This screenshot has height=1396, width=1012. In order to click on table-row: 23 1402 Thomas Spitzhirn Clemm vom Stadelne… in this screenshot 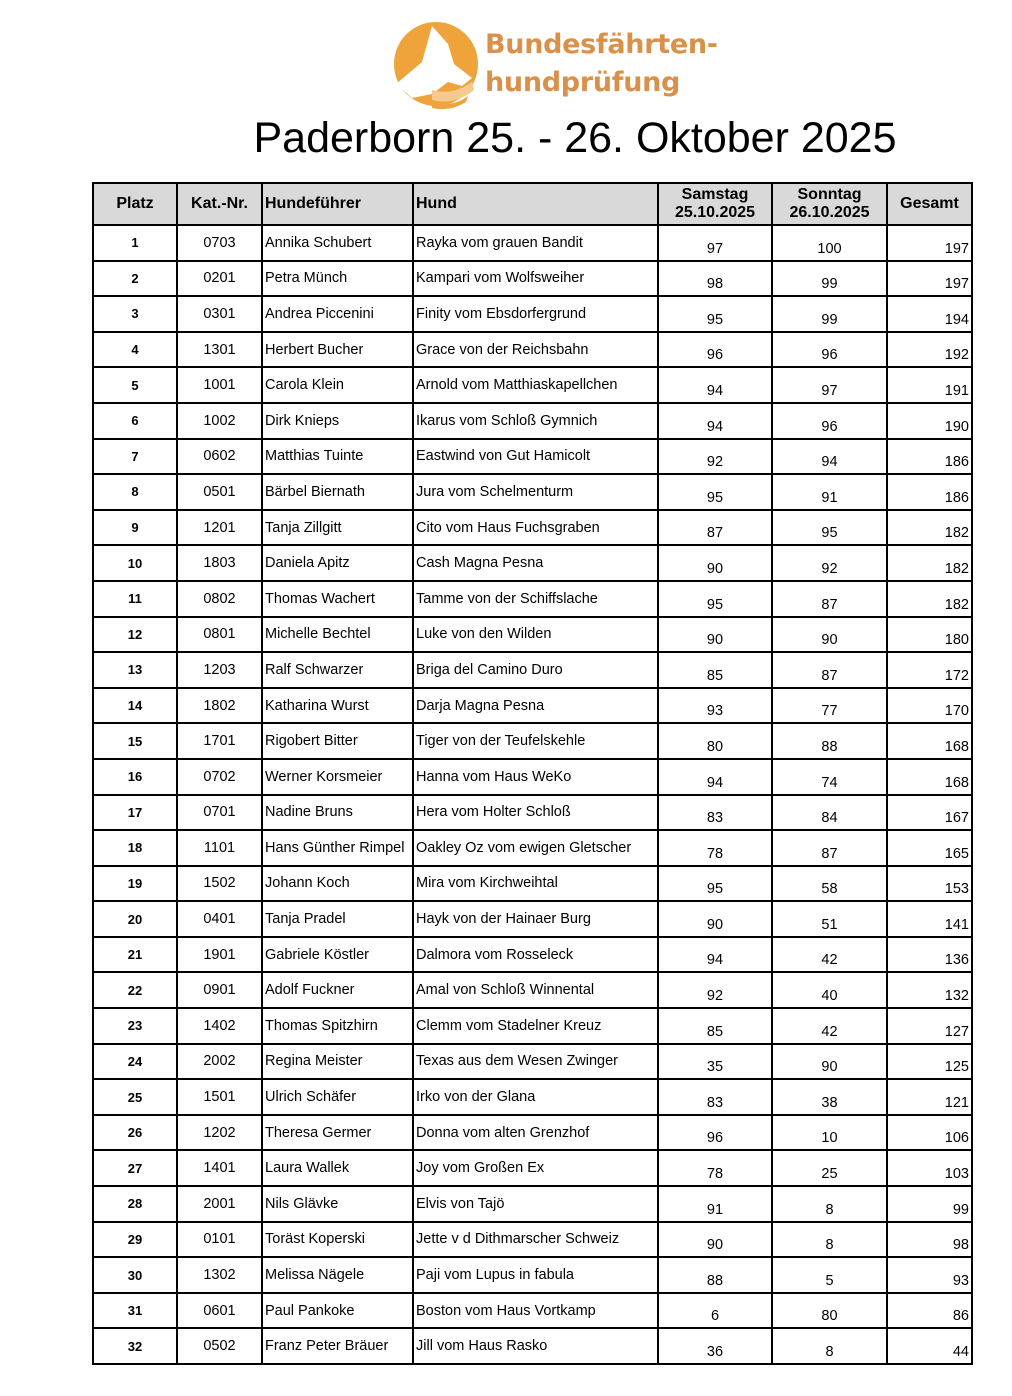, I will do `click(532, 1026)`.